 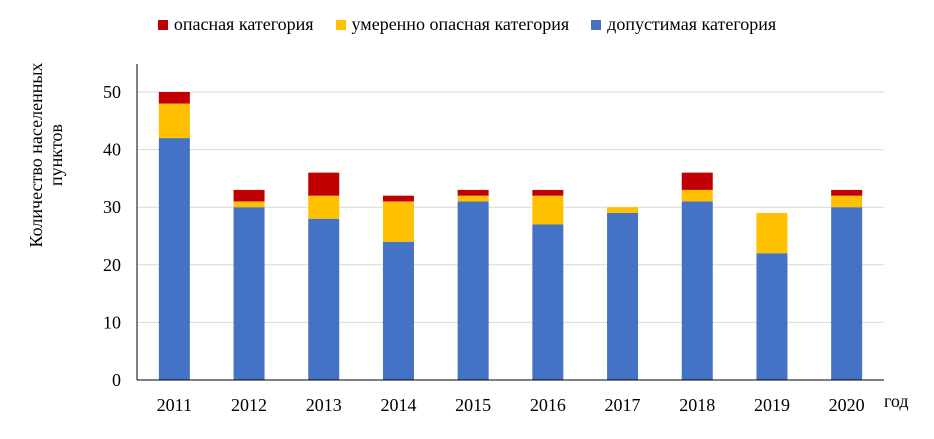 I want to click on x-tick-label-2015: 2015, so click(x=473, y=405).